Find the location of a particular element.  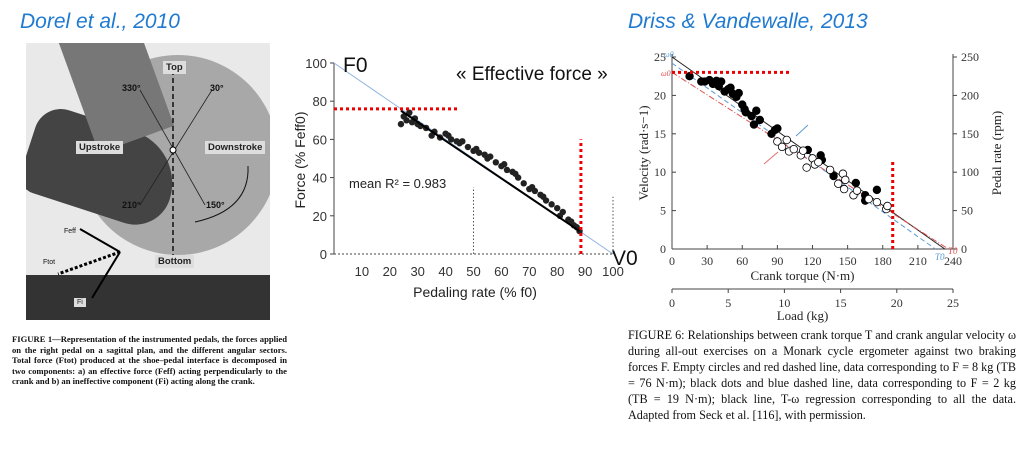

y-tick-label: 15 is located at coordinates (660, 134).